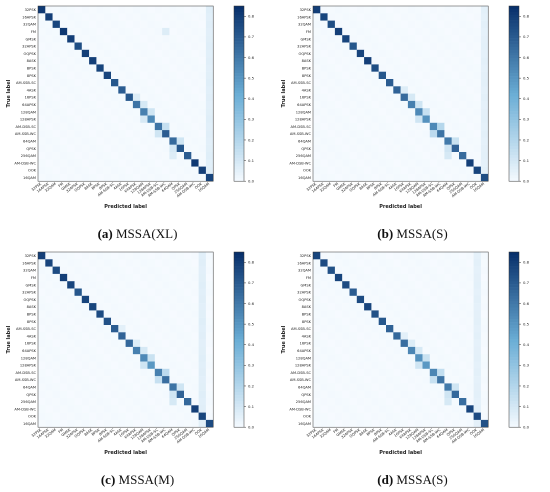  What do you see at coordinates (251, 98) in the screenshot?
I see `colorbar-tick-label: 0.4` at bounding box center [251, 98].